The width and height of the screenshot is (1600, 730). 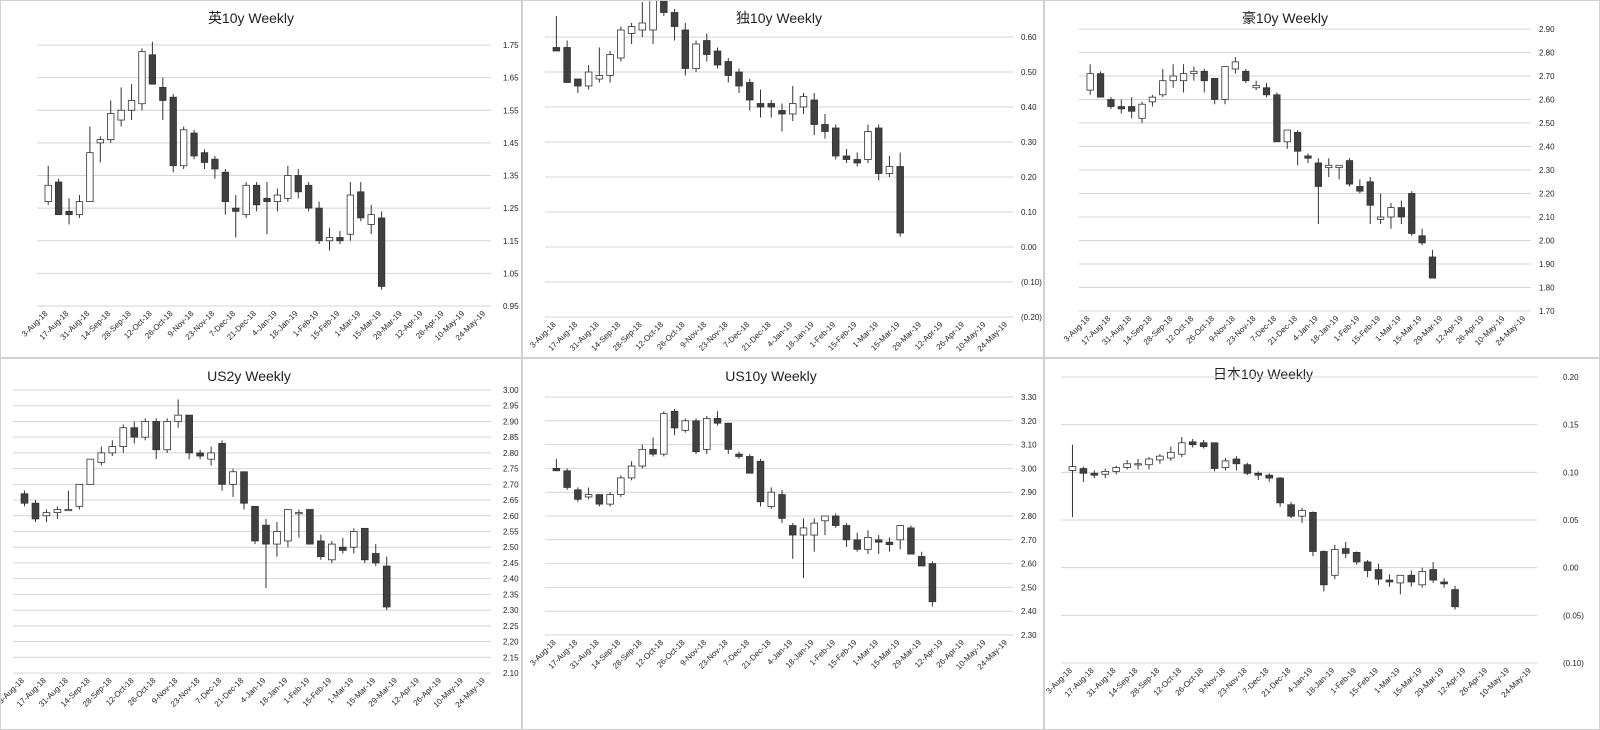 What do you see at coordinates (1029, 107) in the screenshot?
I see `y-tick-label: 0.40` at bounding box center [1029, 107].